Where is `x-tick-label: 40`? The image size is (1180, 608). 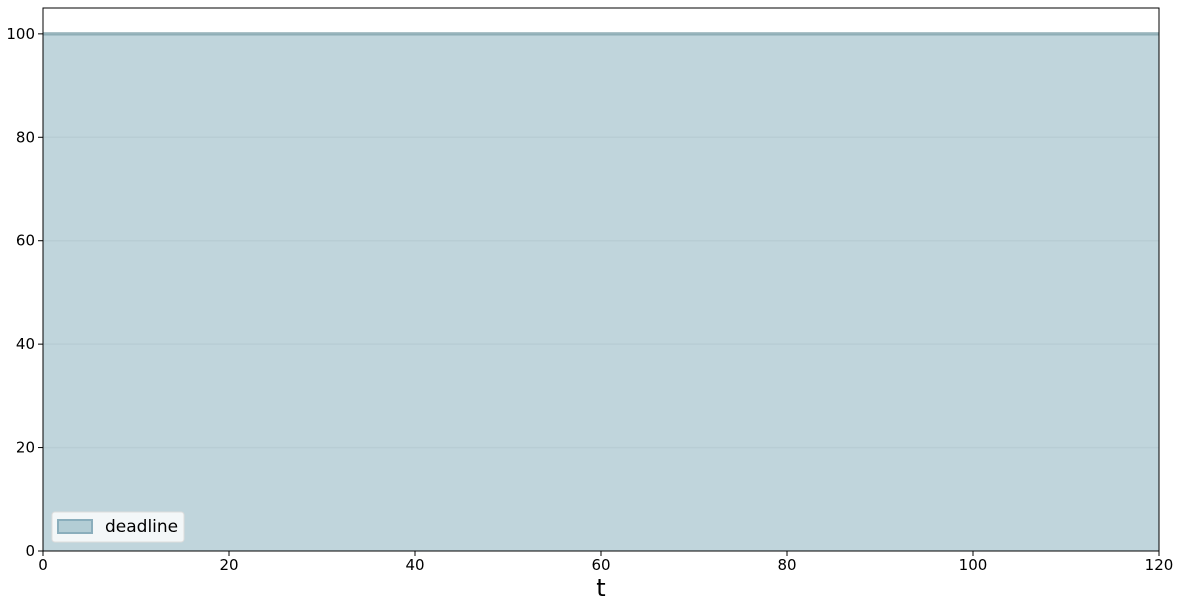
x-tick-label: 40 is located at coordinates (414, 565).